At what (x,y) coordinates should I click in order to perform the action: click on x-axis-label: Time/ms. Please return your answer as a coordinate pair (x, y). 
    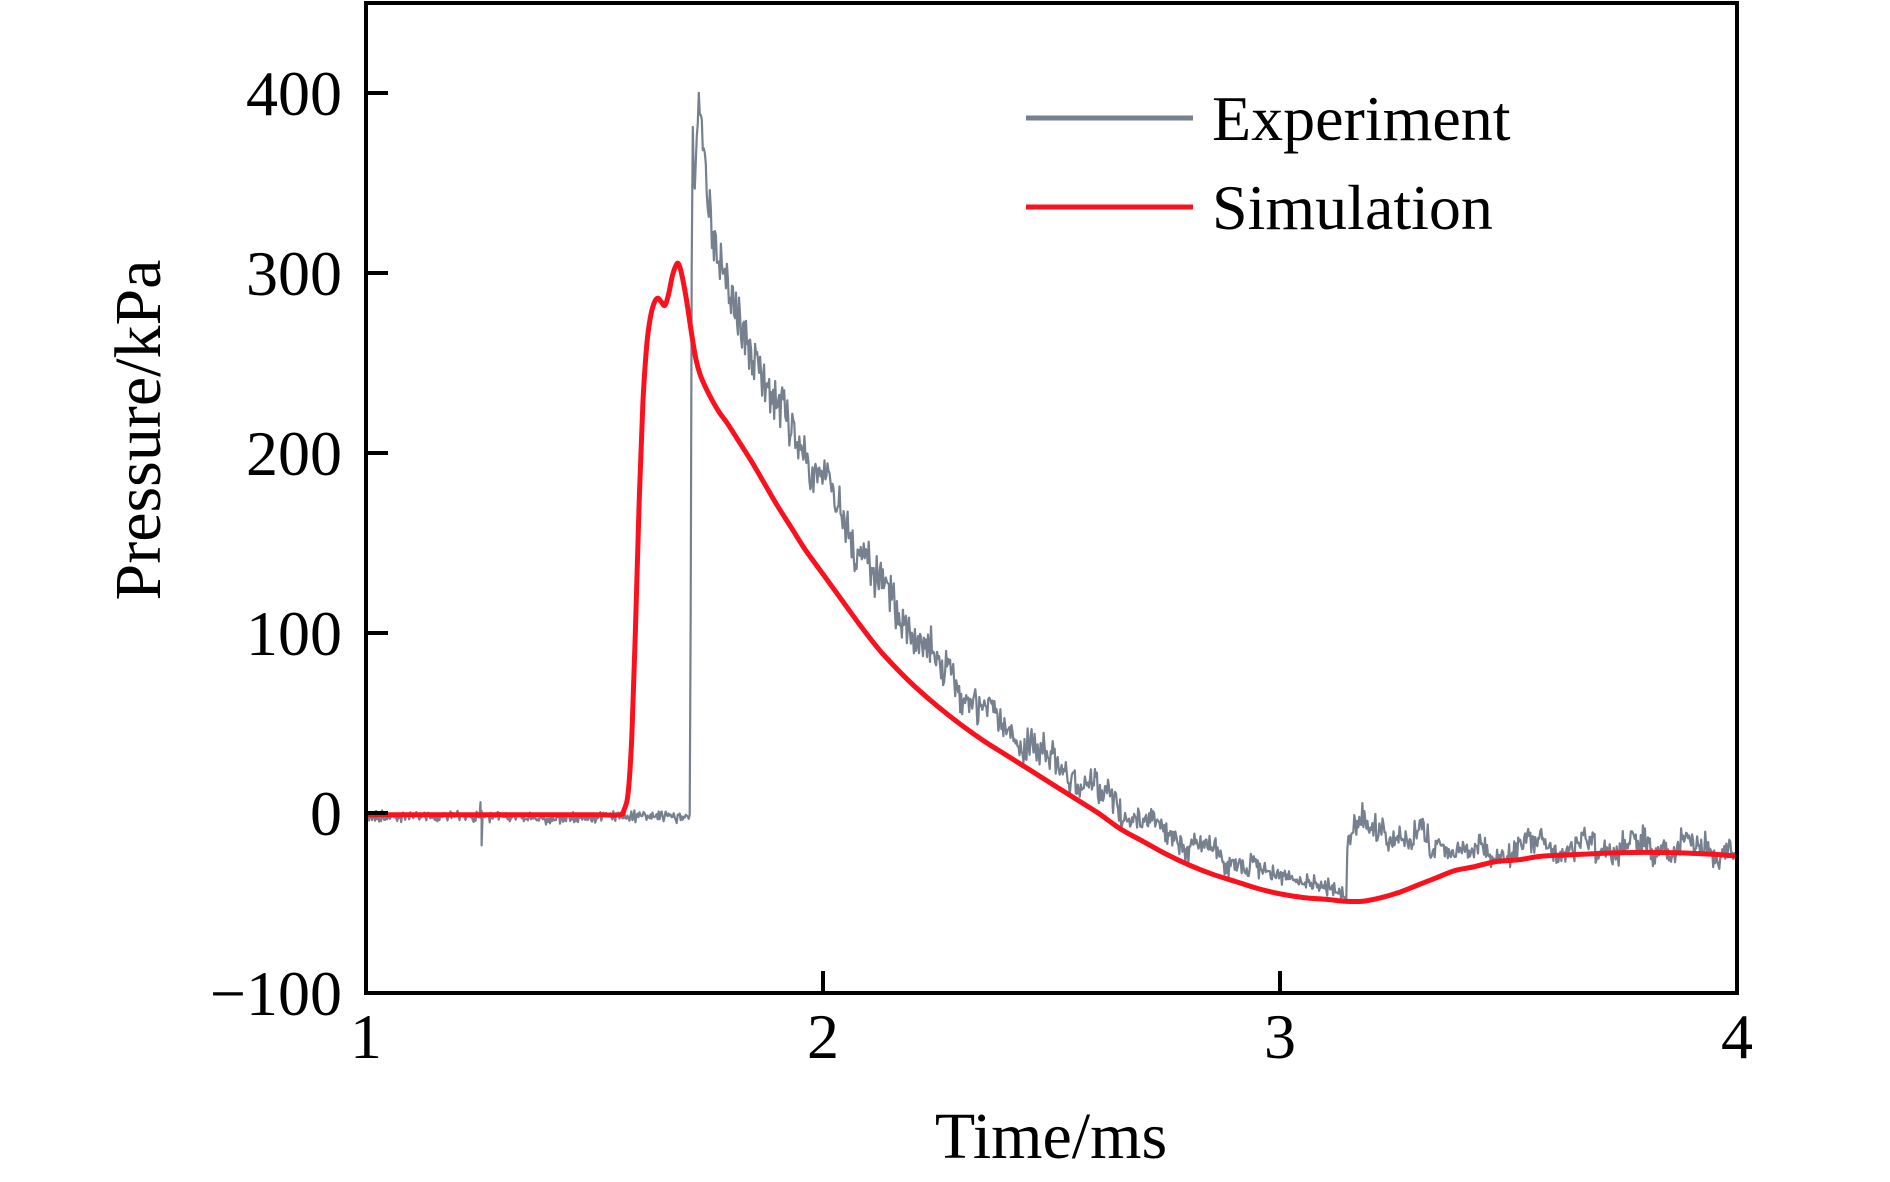
    Looking at the image, I should click on (1051, 1136).